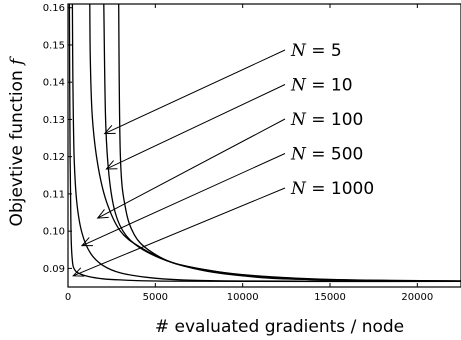  I want to click on annotation-labels: N = 5 N = 10 N = 100 N = 500 N = 1000, so click(332, 120).